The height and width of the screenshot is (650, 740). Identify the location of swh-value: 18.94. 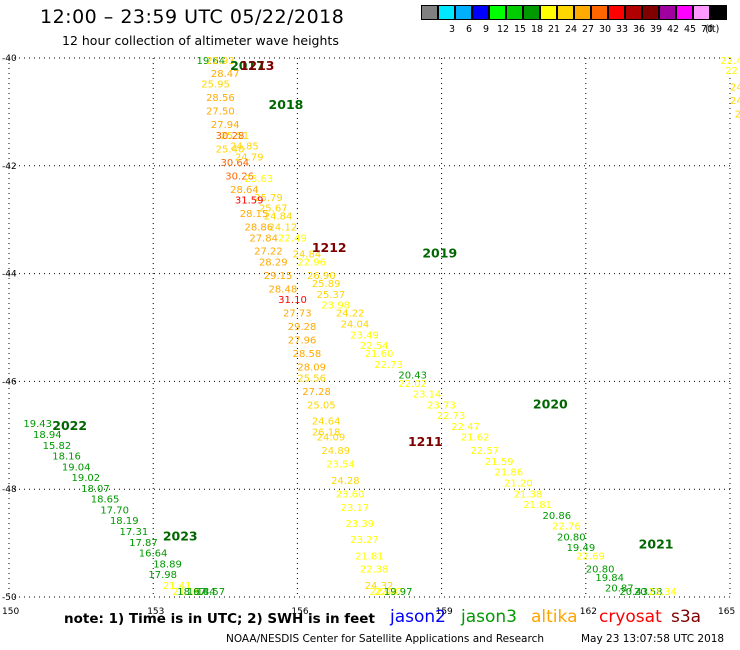
(47, 435).